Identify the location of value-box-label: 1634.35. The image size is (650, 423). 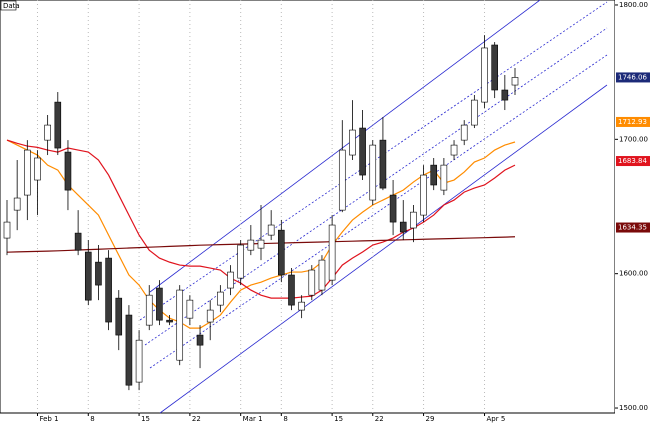
(632, 228).